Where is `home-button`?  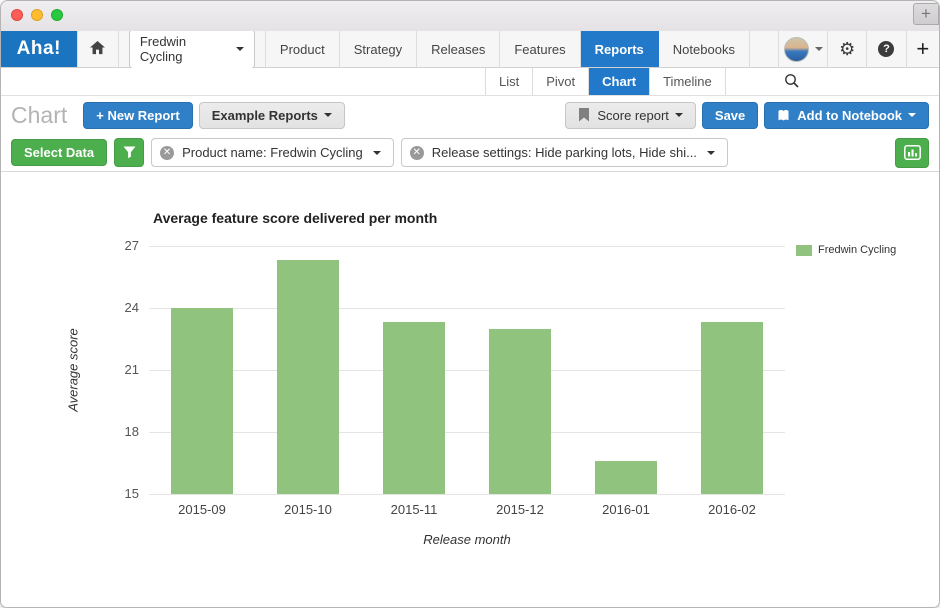 home-button is located at coordinates (98, 49).